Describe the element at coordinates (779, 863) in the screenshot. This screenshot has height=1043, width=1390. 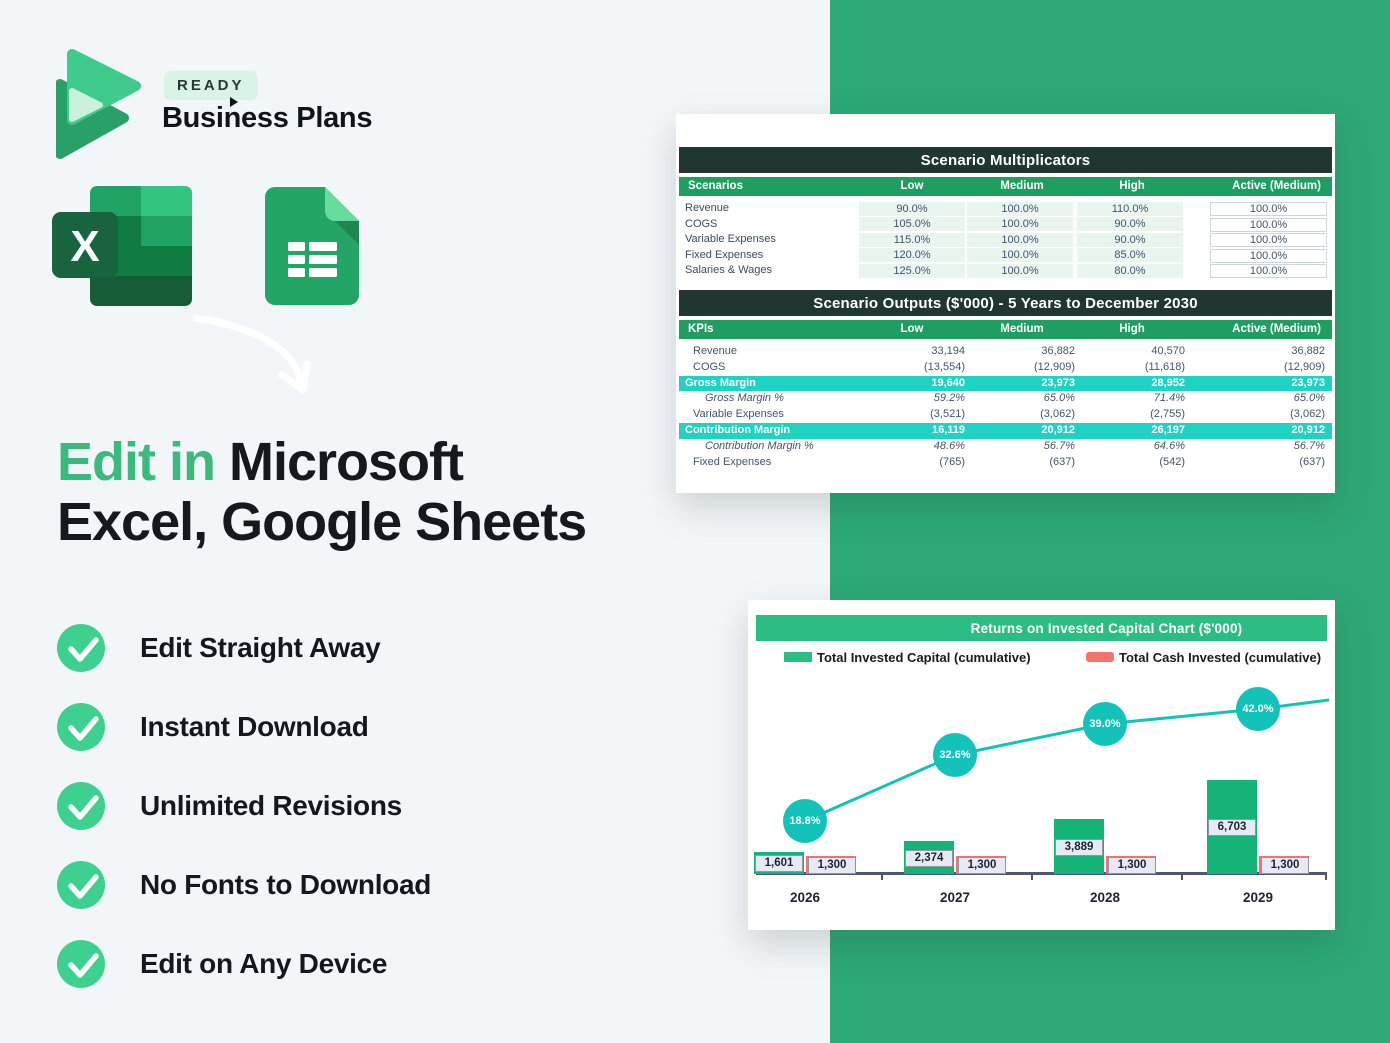
I see `bar-value-label: 1,601` at that location.